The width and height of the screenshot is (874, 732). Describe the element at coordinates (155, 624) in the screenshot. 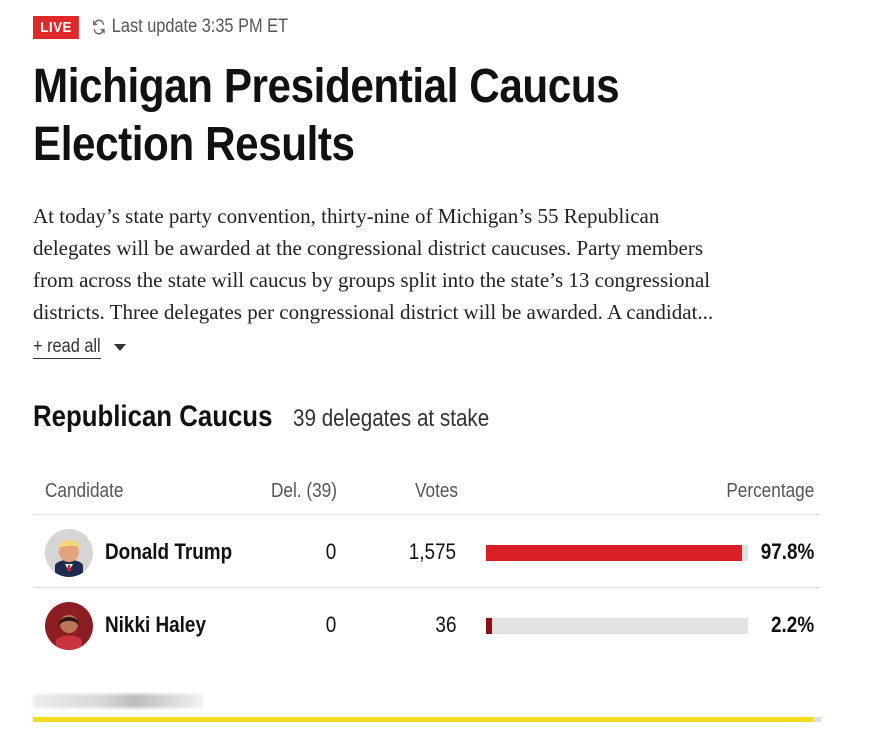

I see `candidate-name: Nikki Haley` at that location.